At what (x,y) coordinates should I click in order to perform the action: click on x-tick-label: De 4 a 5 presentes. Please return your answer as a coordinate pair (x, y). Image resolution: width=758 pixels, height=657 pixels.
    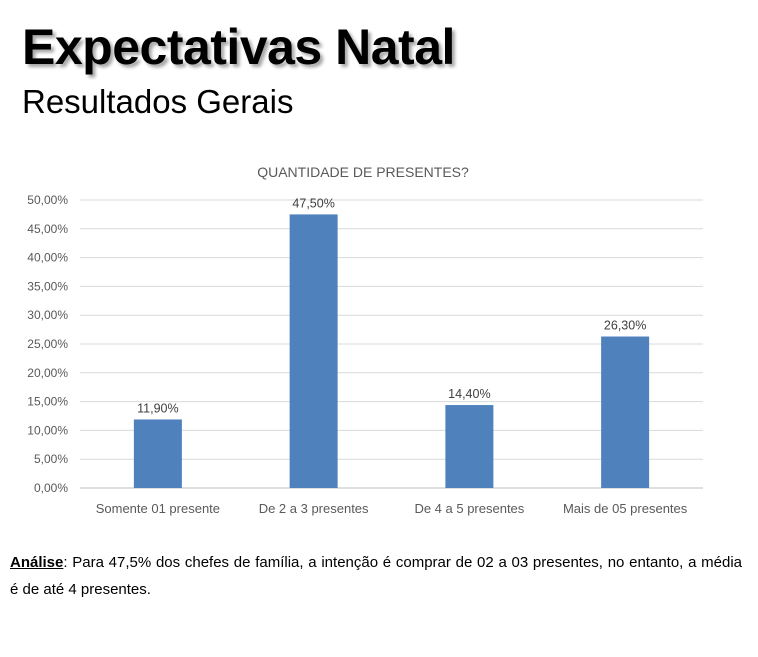
    Looking at the image, I should click on (469, 508).